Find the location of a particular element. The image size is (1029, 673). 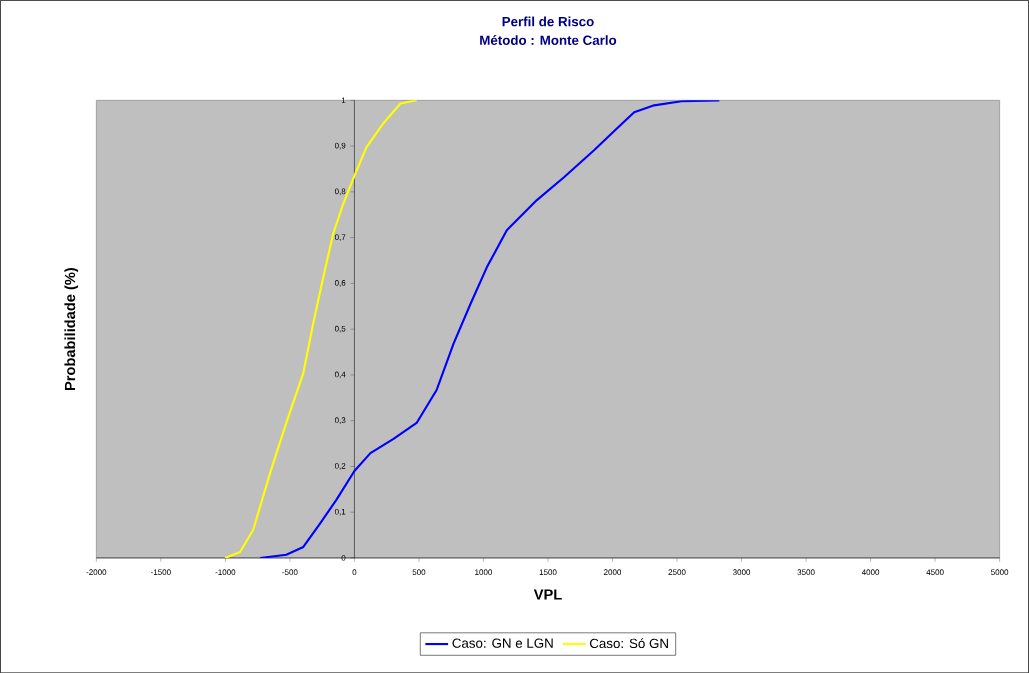

y-tick-label: 0,3 is located at coordinates (340, 420).